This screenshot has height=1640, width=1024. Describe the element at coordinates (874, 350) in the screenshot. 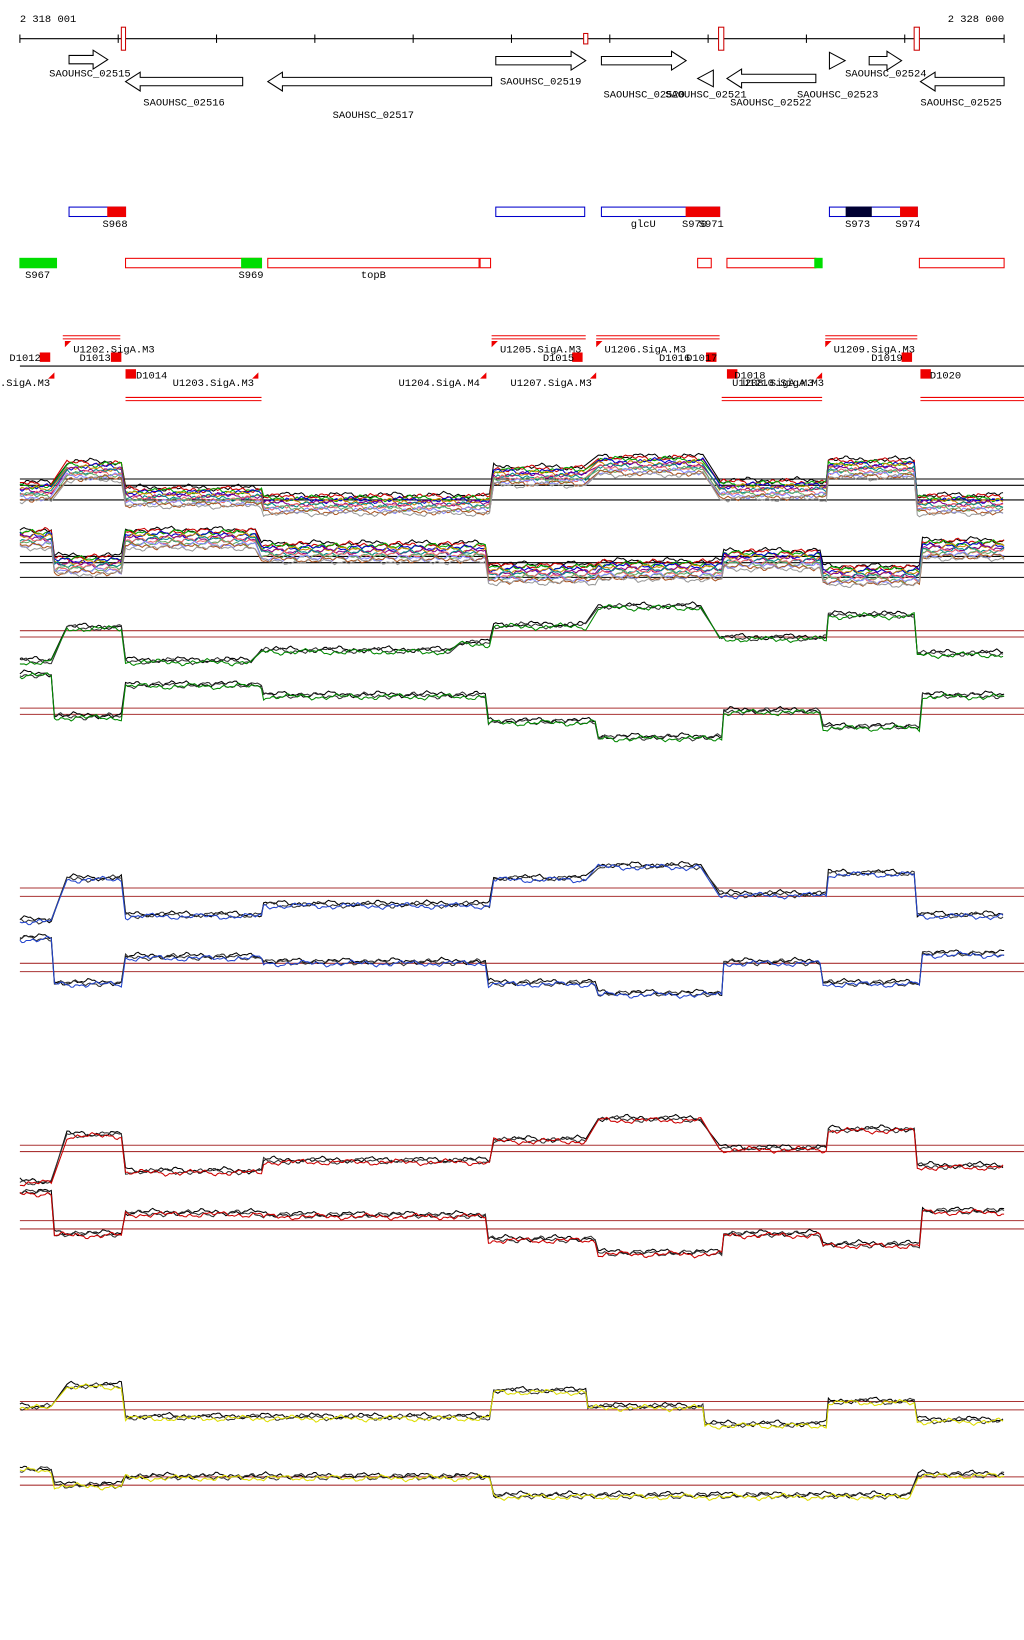

I see `promoter-label: U1209.SigA.M3` at that location.